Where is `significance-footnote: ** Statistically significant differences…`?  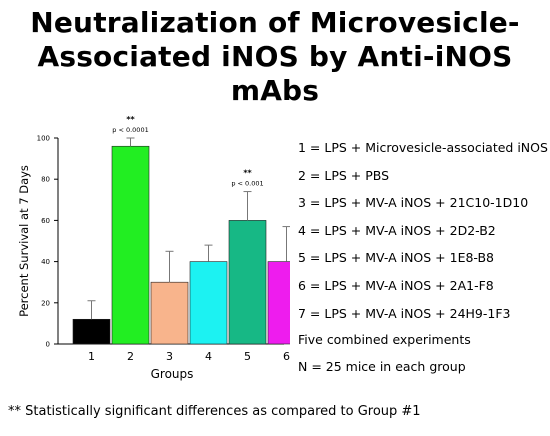 significance-footnote: ** Statistically significant differences… is located at coordinates (214, 411).